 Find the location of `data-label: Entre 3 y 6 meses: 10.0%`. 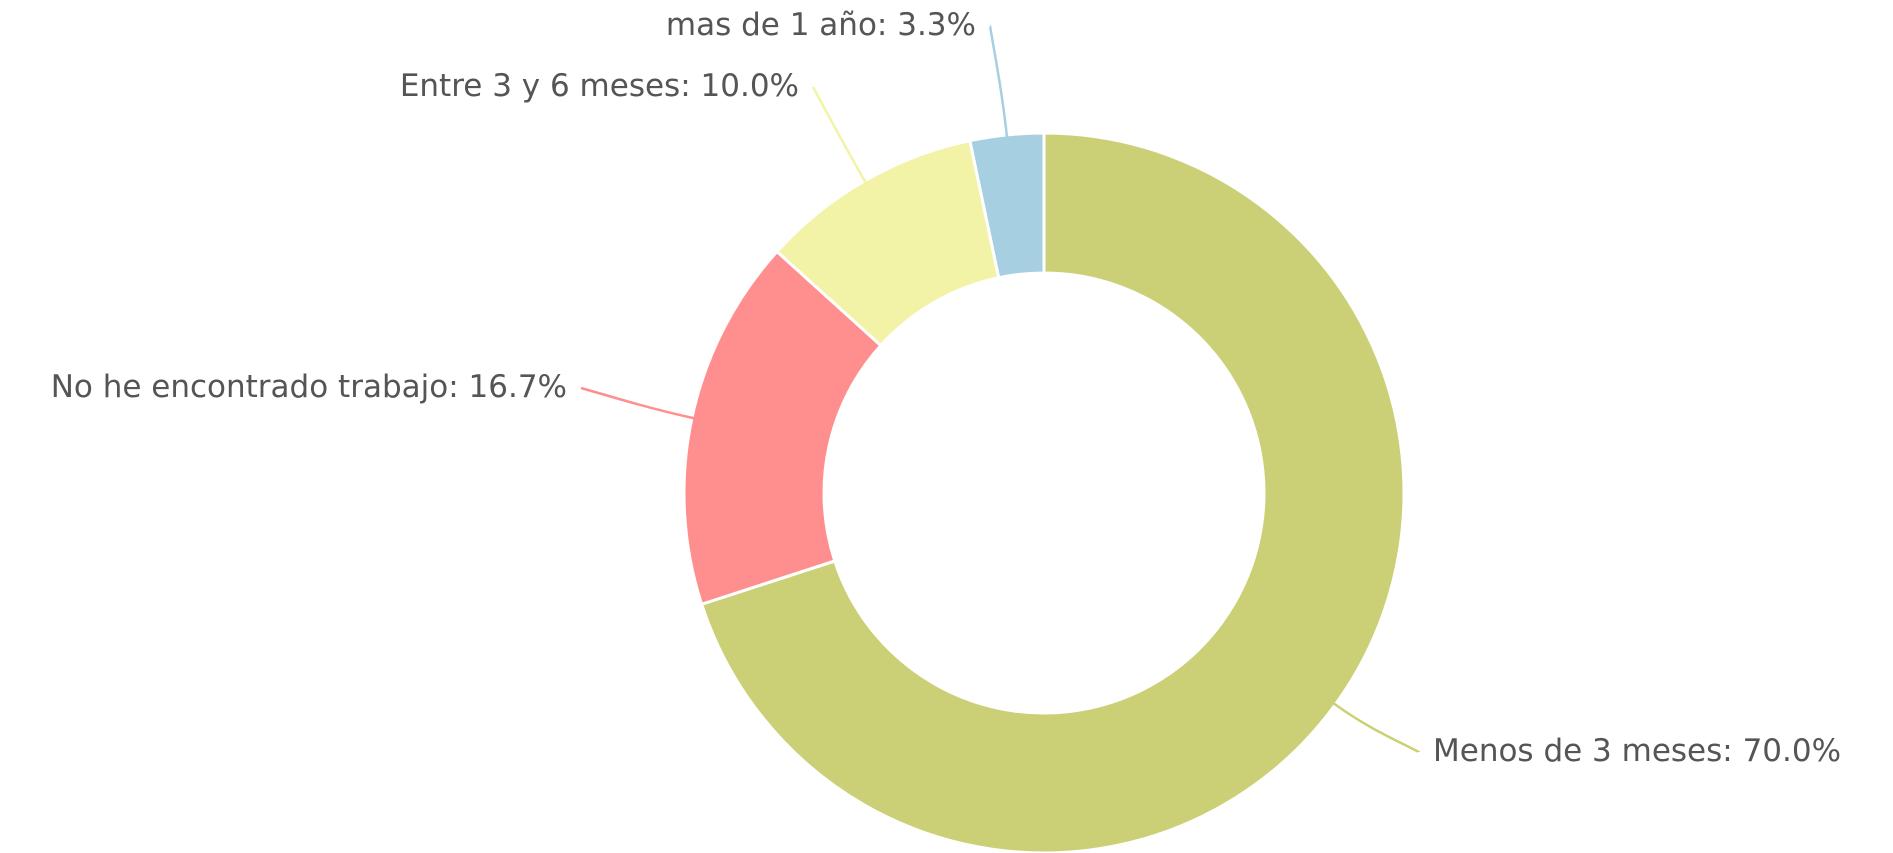

data-label: Entre 3 y 6 meses: 10.0% is located at coordinates (599, 86).